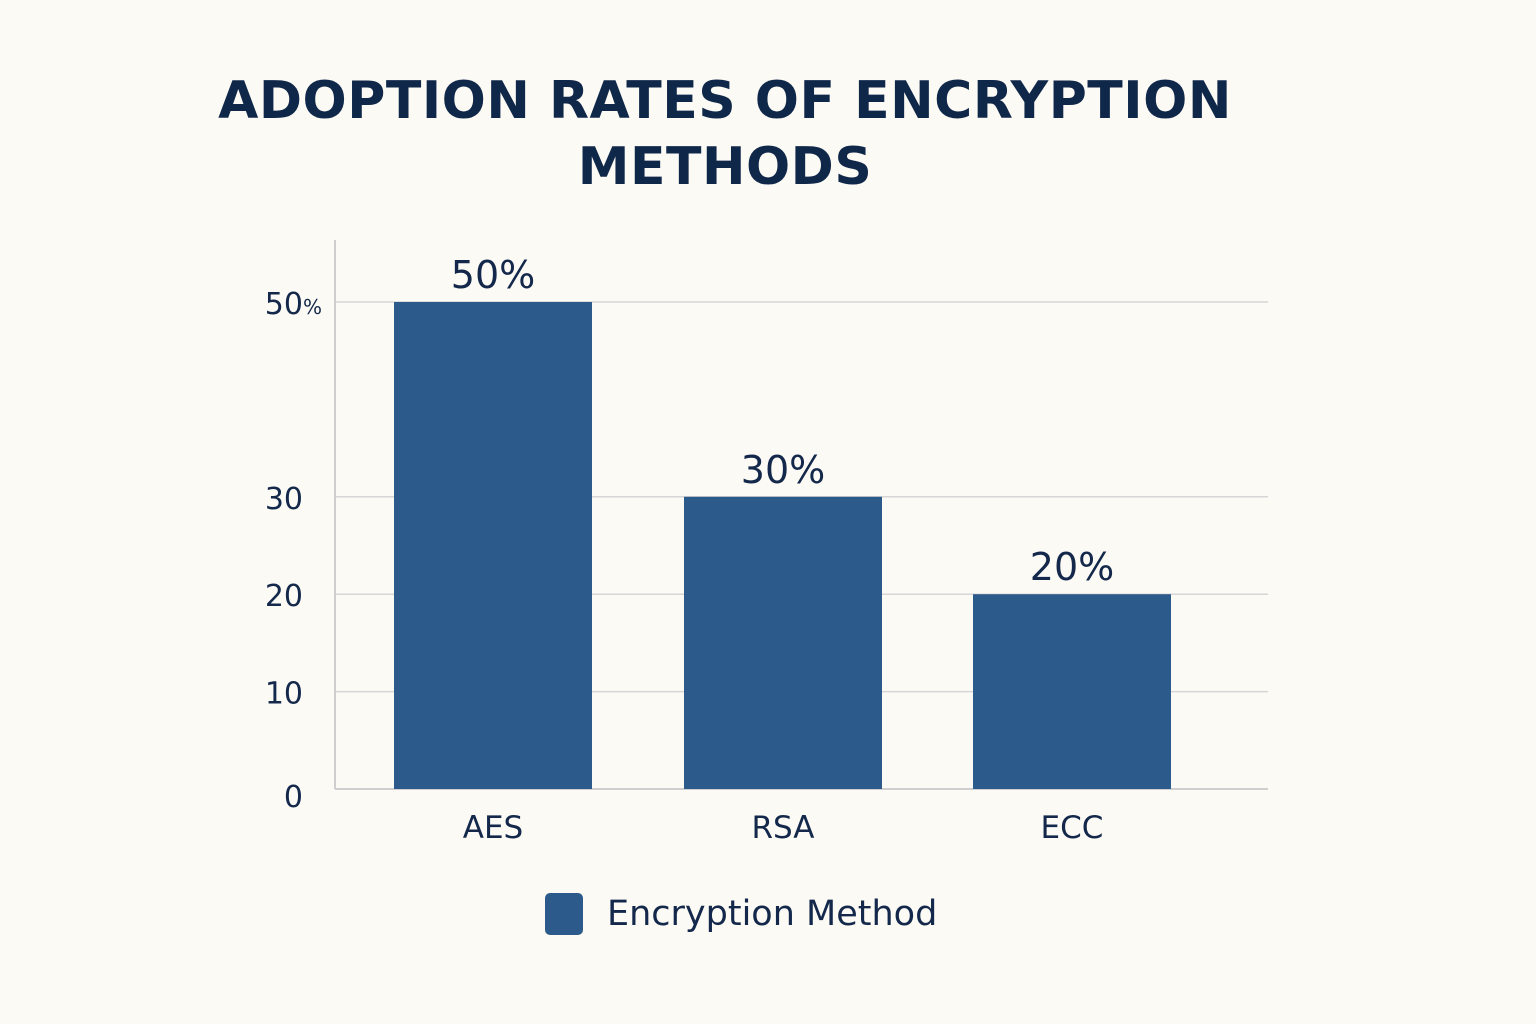  Describe the element at coordinates (1072, 828) in the screenshot. I see `x-tick-label: ECC` at that location.